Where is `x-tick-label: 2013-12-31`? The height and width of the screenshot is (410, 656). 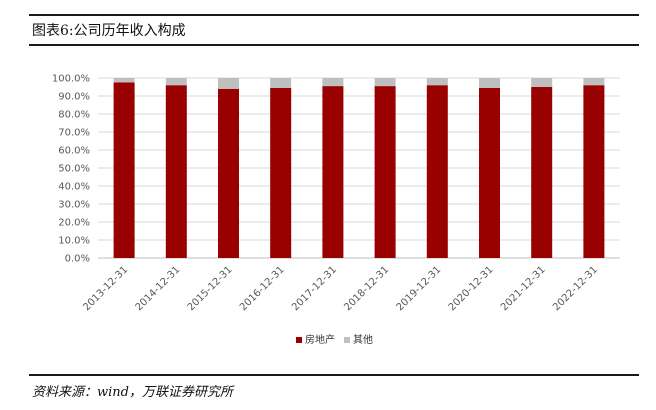
x-tick-label: 2013-12-31 is located at coordinates (105, 288).